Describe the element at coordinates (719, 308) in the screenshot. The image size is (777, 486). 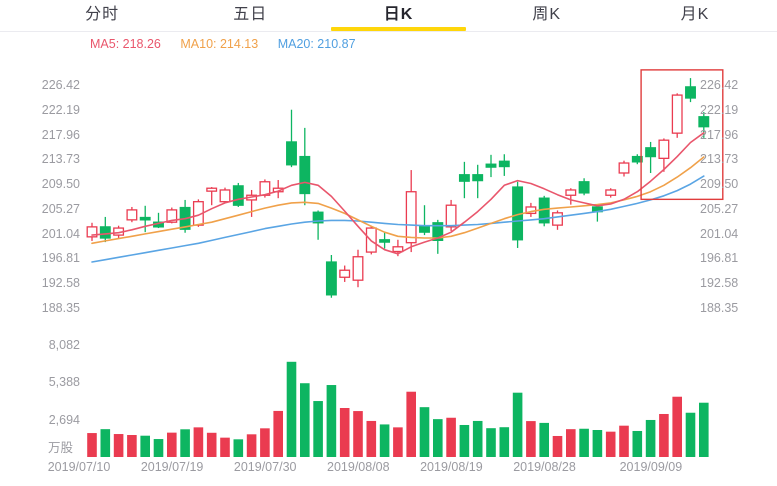
I see `price-axis-label-right: 188.35` at that location.